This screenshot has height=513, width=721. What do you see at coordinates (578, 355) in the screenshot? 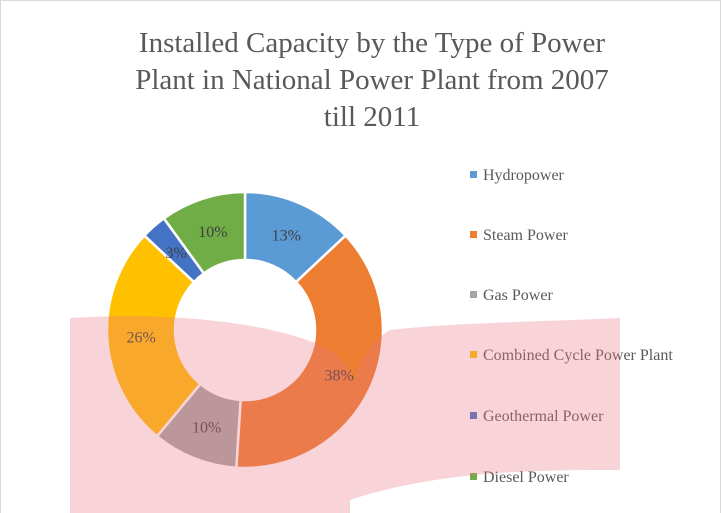
I see `legend-label: Combined Cycle Power Plant` at bounding box center [578, 355].